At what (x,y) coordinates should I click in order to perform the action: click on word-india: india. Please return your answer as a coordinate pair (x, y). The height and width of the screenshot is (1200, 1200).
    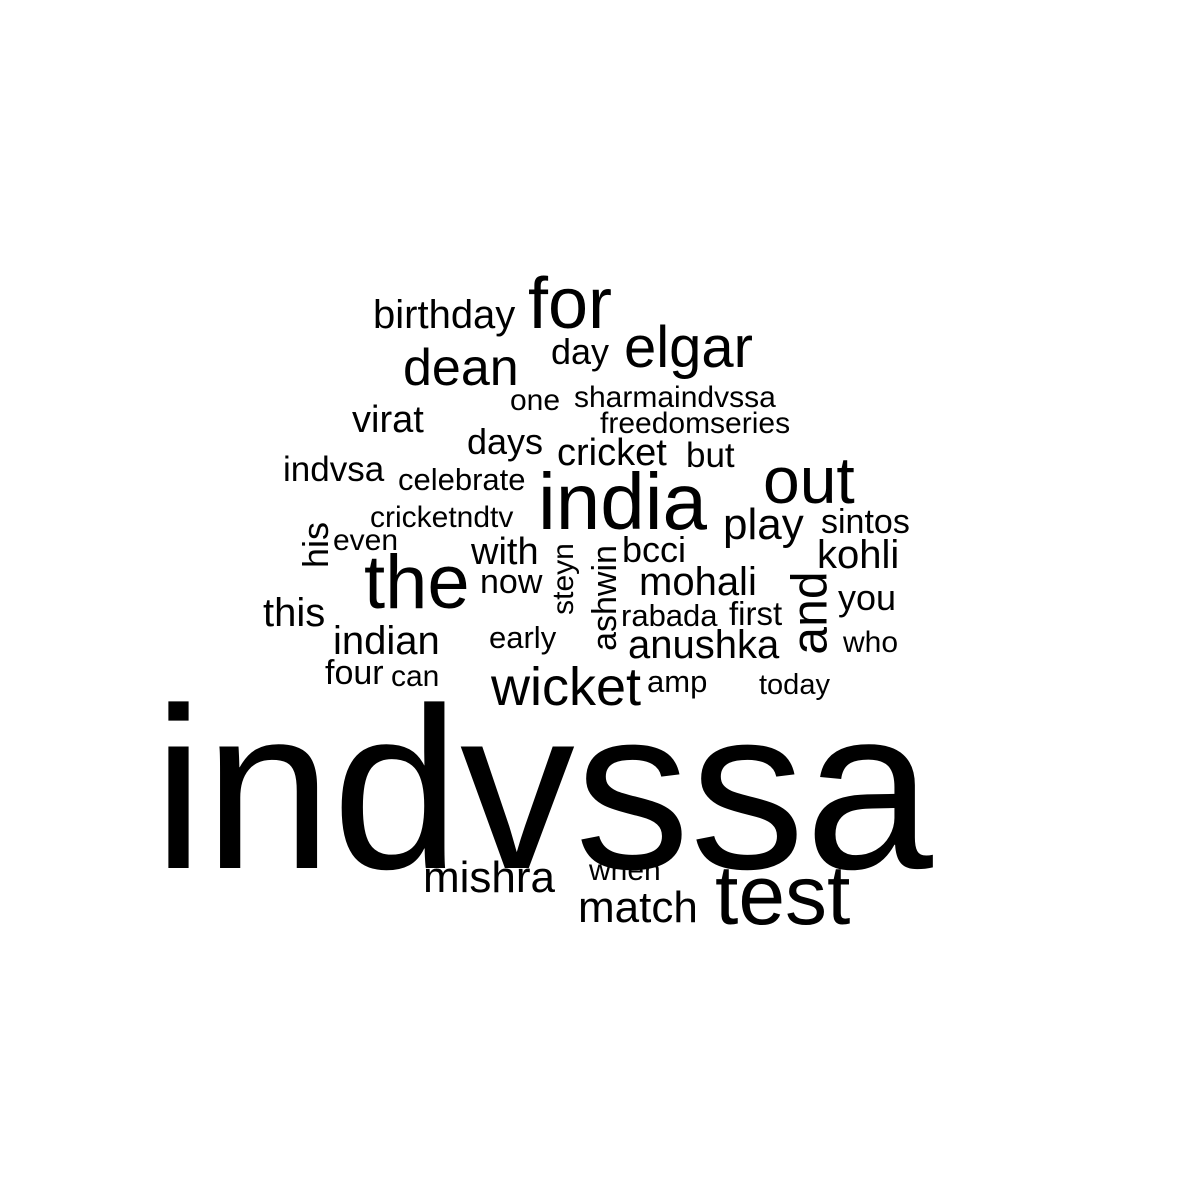
    Looking at the image, I should click on (623, 501).